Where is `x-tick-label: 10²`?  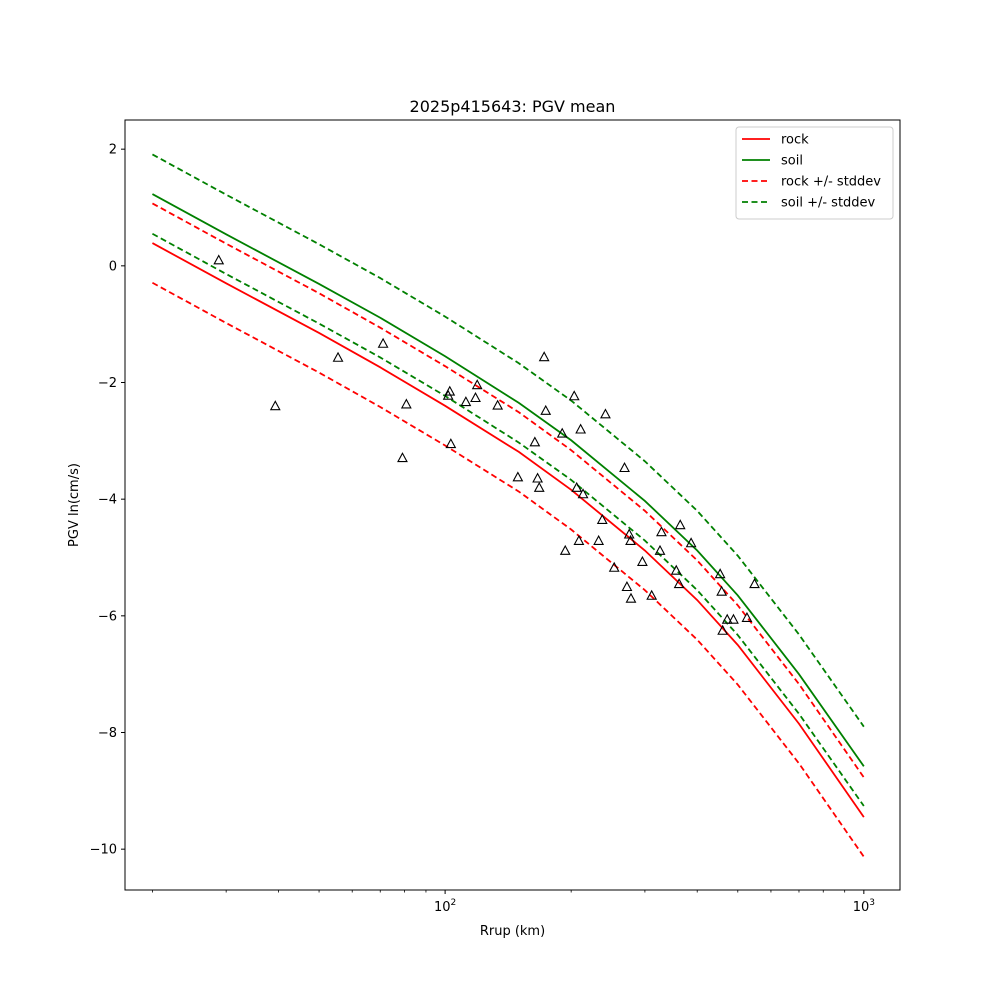
x-tick-label: 10² is located at coordinates (445, 906).